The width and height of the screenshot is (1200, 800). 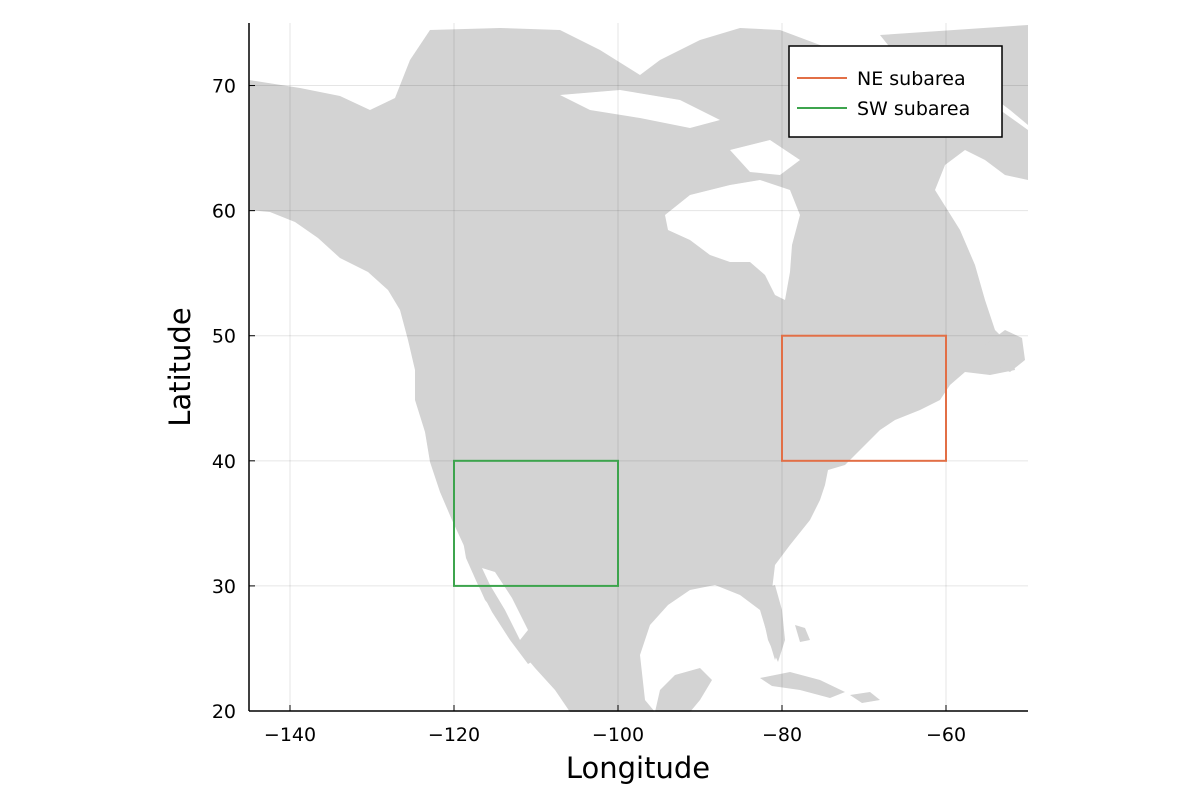 I want to click on x-tick-label: −80, so click(x=782, y=735).